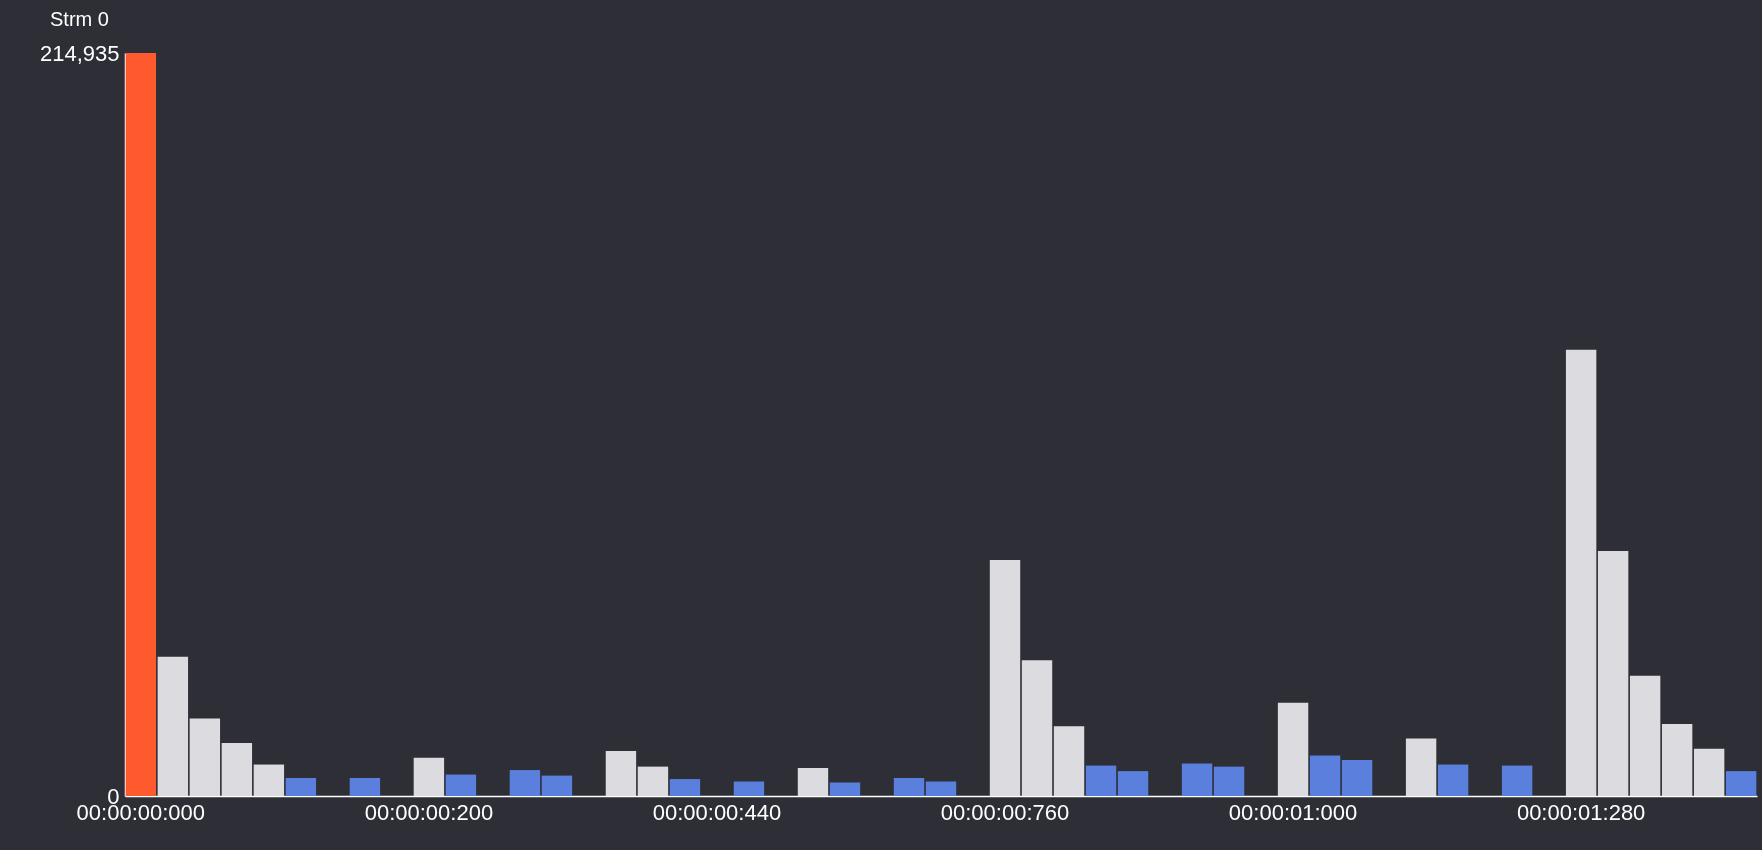  What do you see at coordinates (1005, 812) in the screenshot?
I see `x-tick-label: 00:00:00:760` at bounding box center [1005, 812].